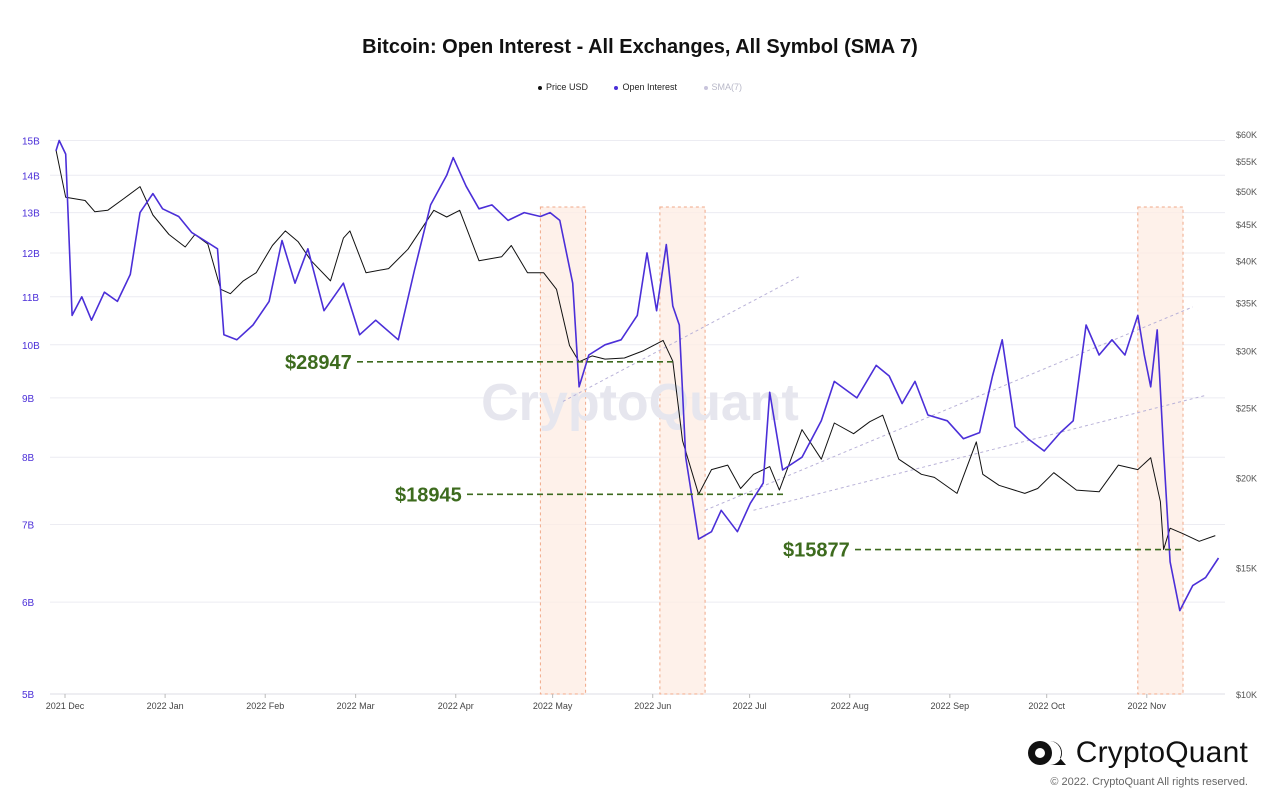  Describe the element at coordinates (1246, 352) in the screenshot. I see `right-tick-label: $30K` at that location.